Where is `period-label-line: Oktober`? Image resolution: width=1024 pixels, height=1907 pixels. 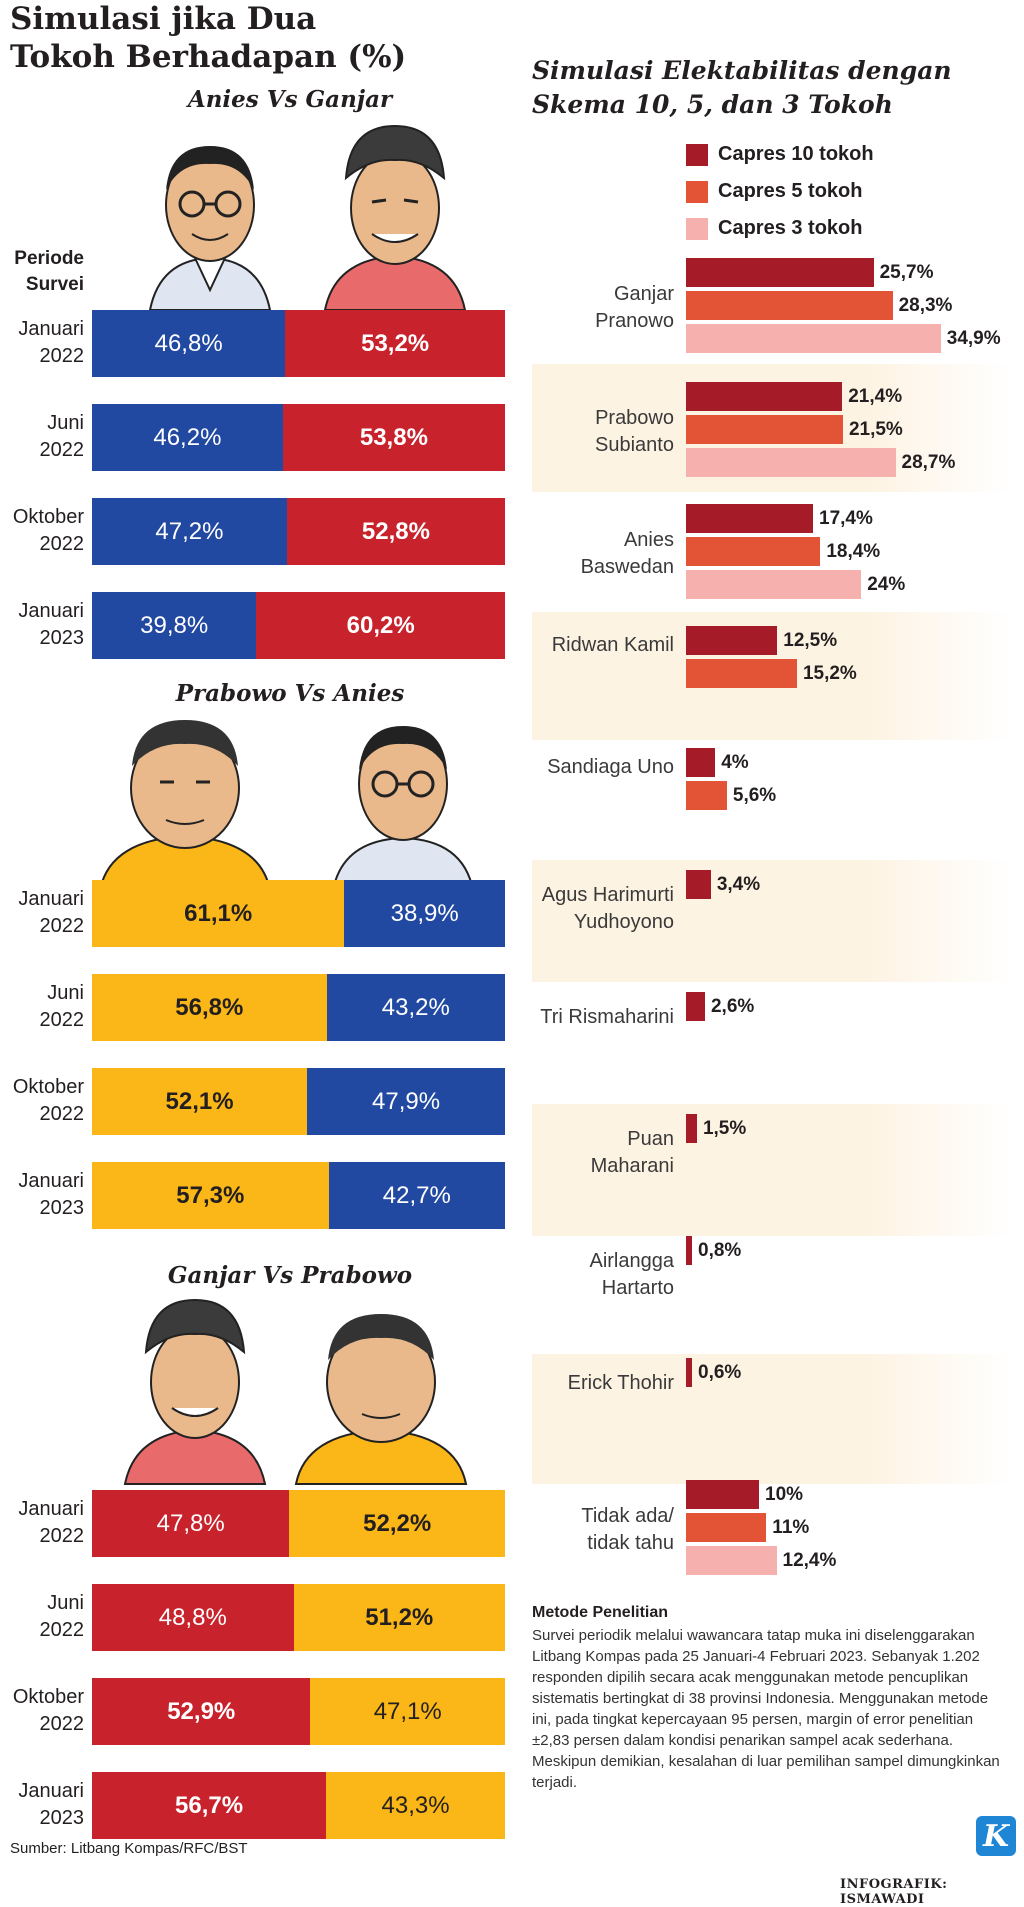
period-label-line: Oktober is located at coordinates (48, 1697).